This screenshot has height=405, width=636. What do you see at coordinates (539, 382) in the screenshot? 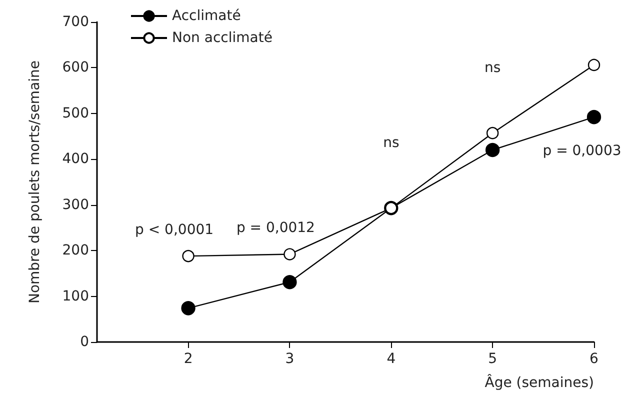
I see `x-axis-title: Âge (semaines)` at bounding box center [539, 382].